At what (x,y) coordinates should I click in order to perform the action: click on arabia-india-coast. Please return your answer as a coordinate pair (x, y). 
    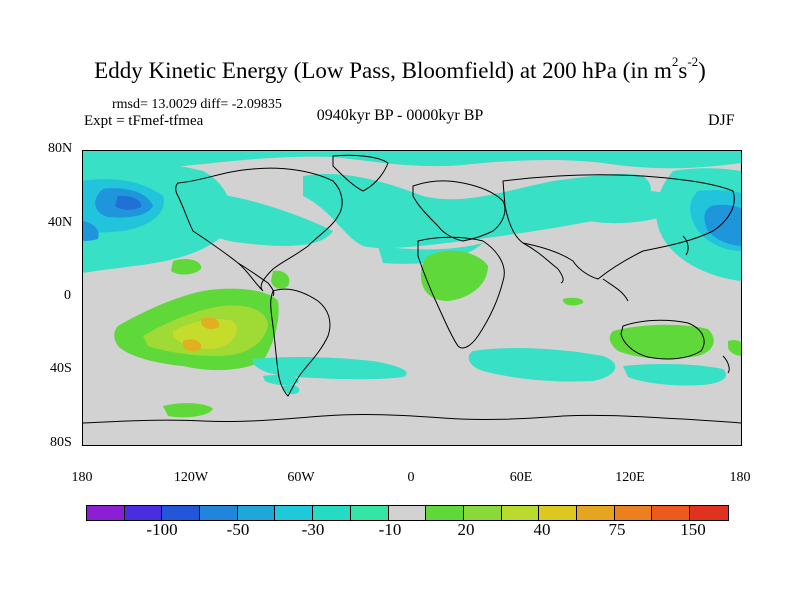
    Looking at the image, I should click on (543, 263).